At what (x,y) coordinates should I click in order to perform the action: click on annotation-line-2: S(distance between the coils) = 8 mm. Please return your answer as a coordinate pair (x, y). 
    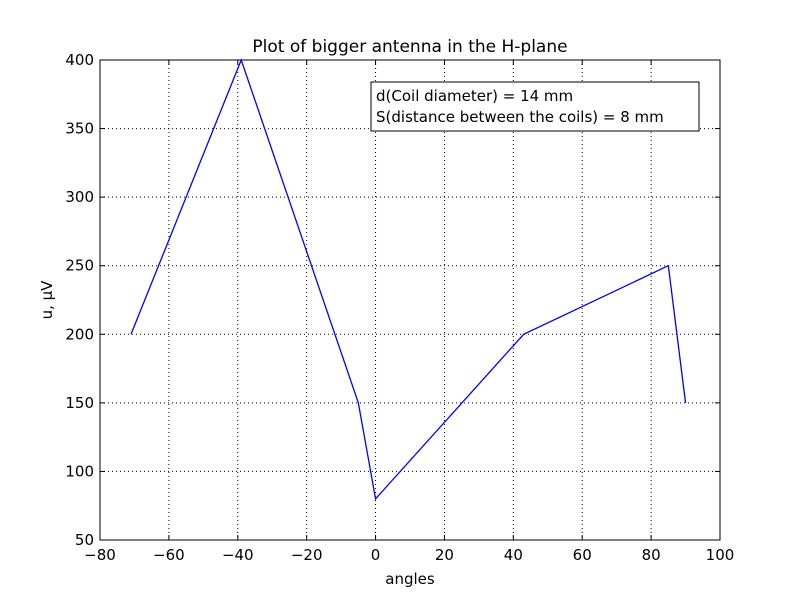
    Looking at the image, I should click on (520, 117).